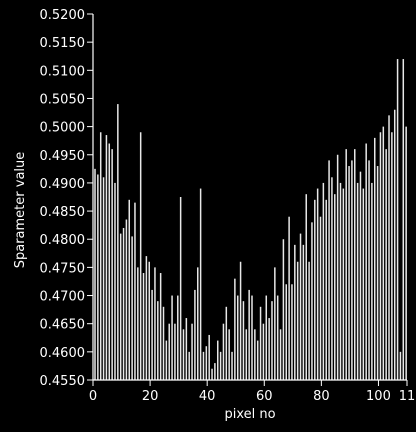 Image resolution: width=416 pixels, height=432 pixels. I want to click on y-tick-label: 0.4900, so click(63, 184).